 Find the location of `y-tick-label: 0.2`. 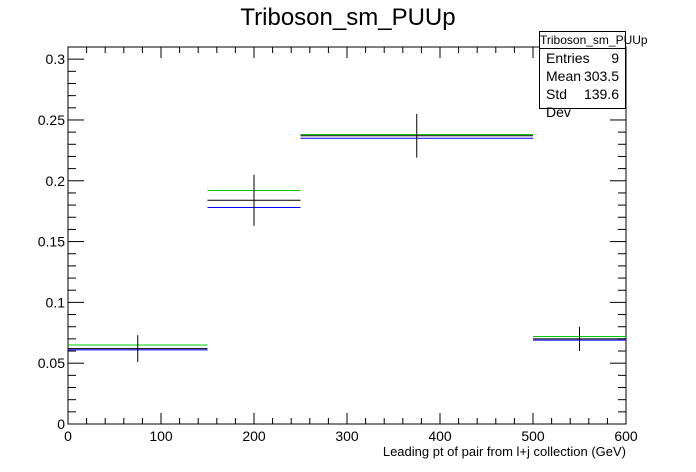

y-tick-label: 0.2 is located at coordinates (56, 181).